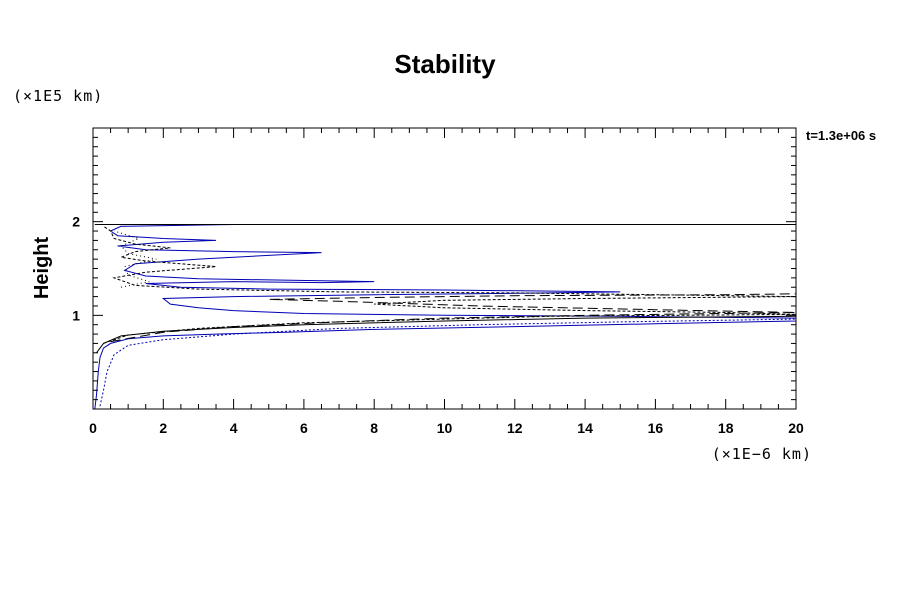  I want to click on x-tick-label: 6, so click(304, 428).